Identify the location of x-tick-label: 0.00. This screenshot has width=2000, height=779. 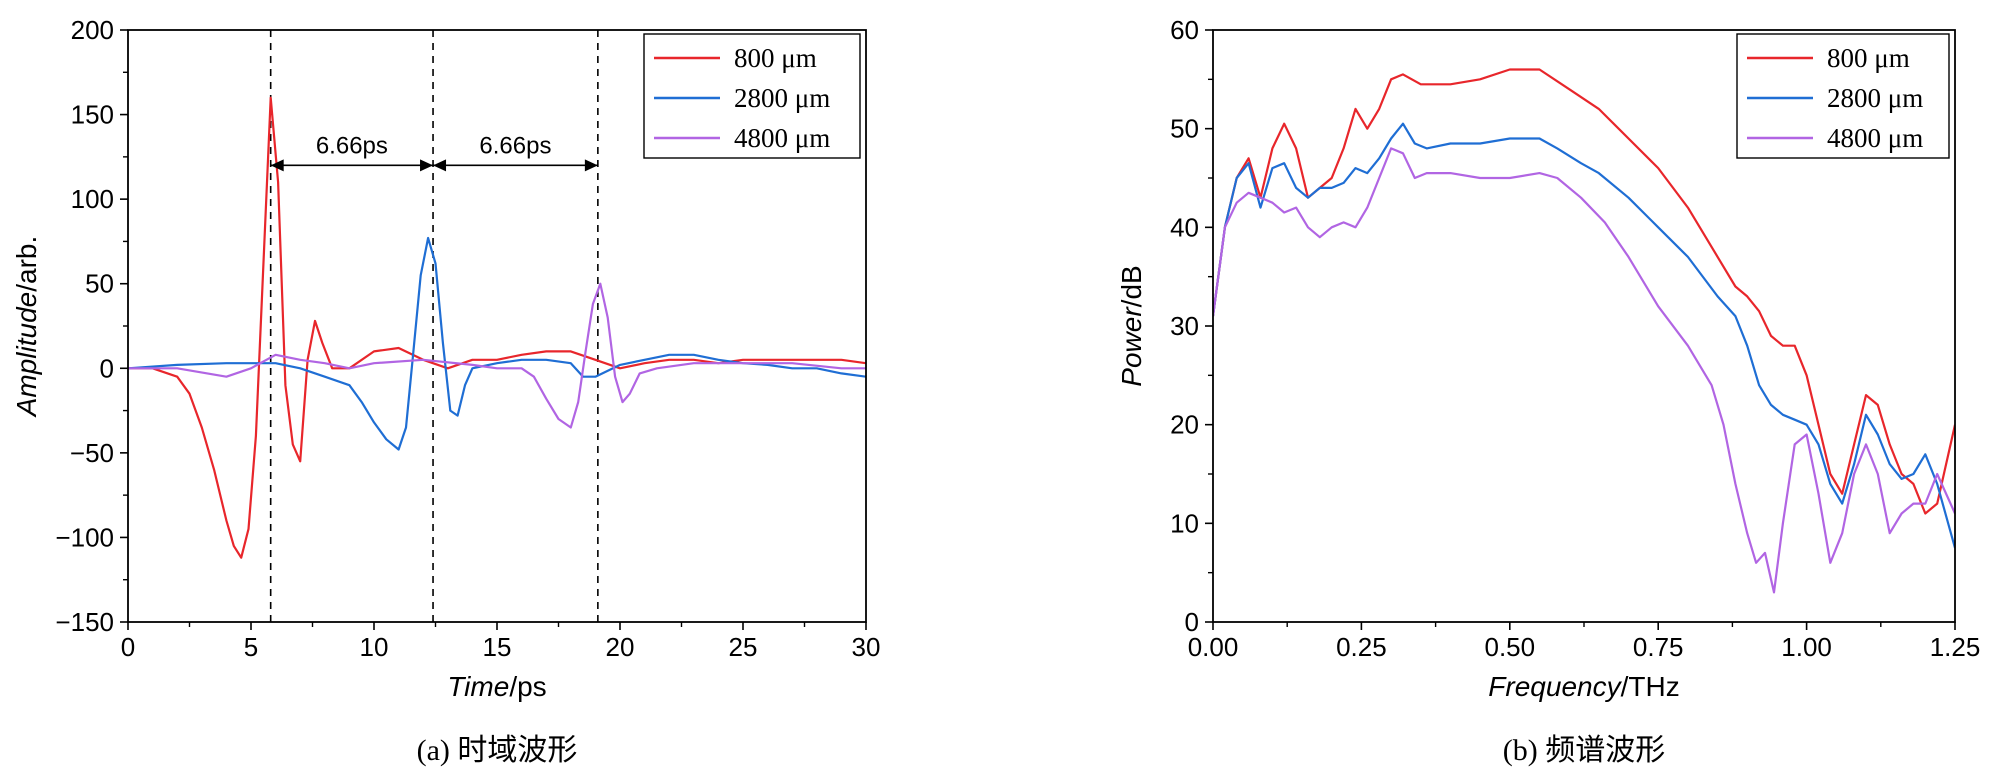
(1213, 647).